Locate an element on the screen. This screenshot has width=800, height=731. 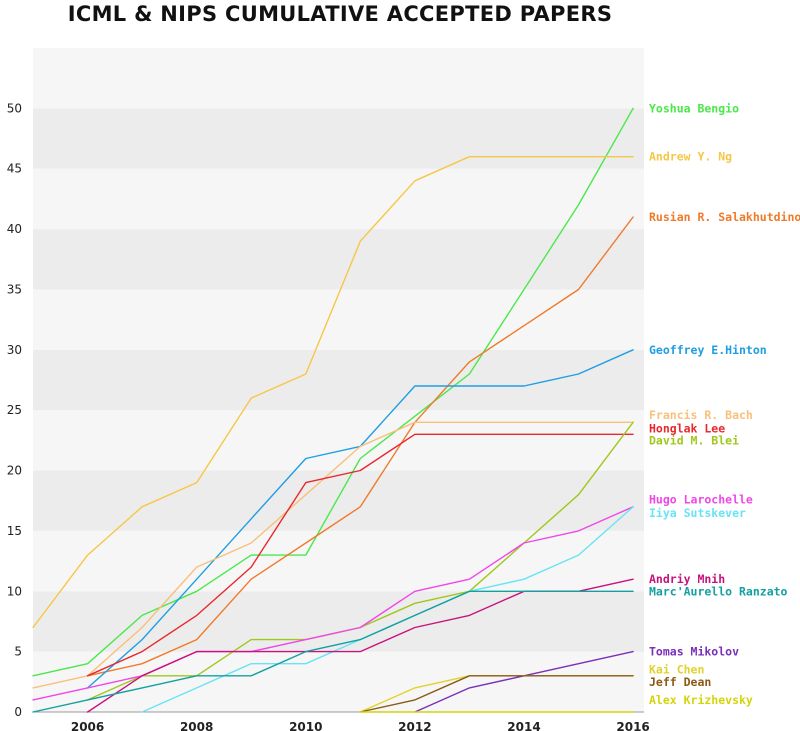
x-tick-label: 2012 is located at coordinates (414, 725).